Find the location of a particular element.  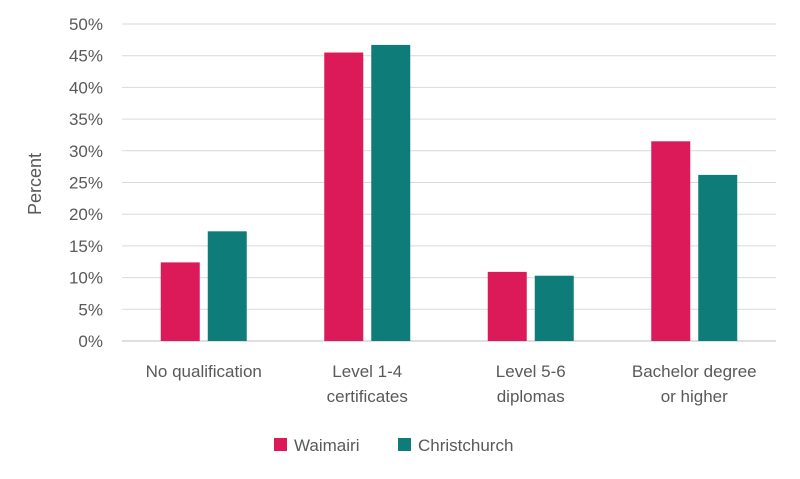

legend-swatch-waimairi is located at coordinates (280, 444).